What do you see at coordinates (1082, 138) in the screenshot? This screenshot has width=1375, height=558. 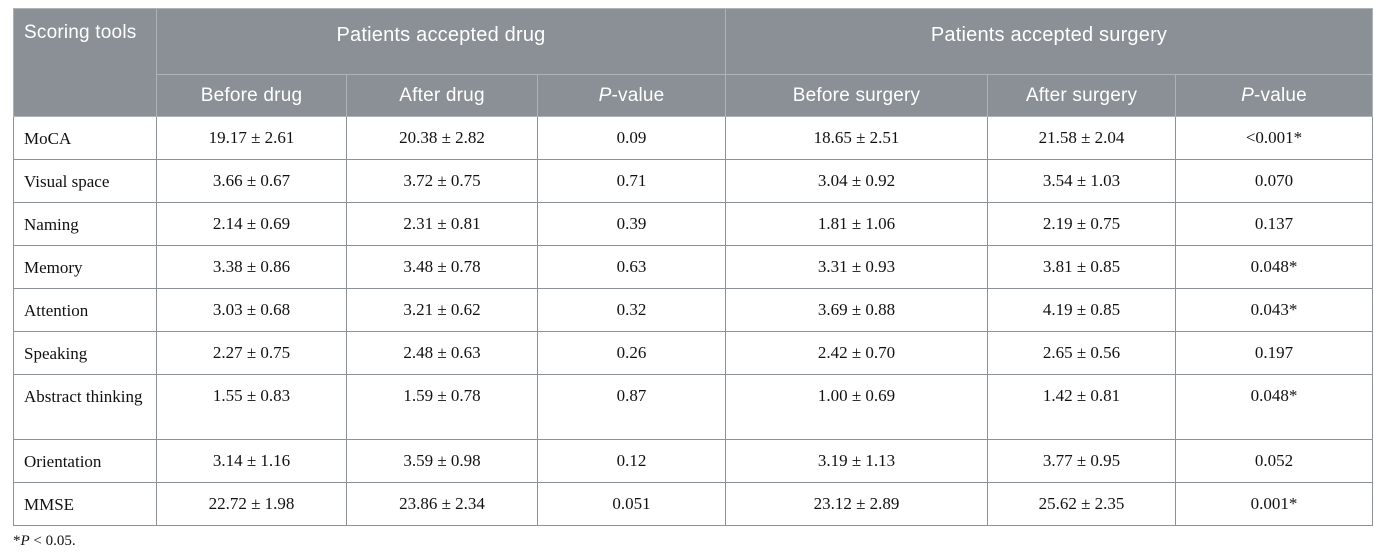 I see `cell-after-surgery: 21.58 ± 2.04` at bounding box center [1082, 138].